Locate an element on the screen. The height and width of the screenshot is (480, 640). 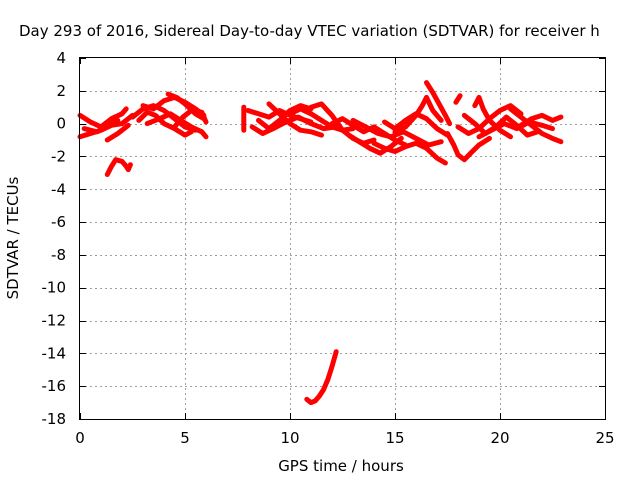
x-tick-label: 10 is located at coordinates (289, 438).